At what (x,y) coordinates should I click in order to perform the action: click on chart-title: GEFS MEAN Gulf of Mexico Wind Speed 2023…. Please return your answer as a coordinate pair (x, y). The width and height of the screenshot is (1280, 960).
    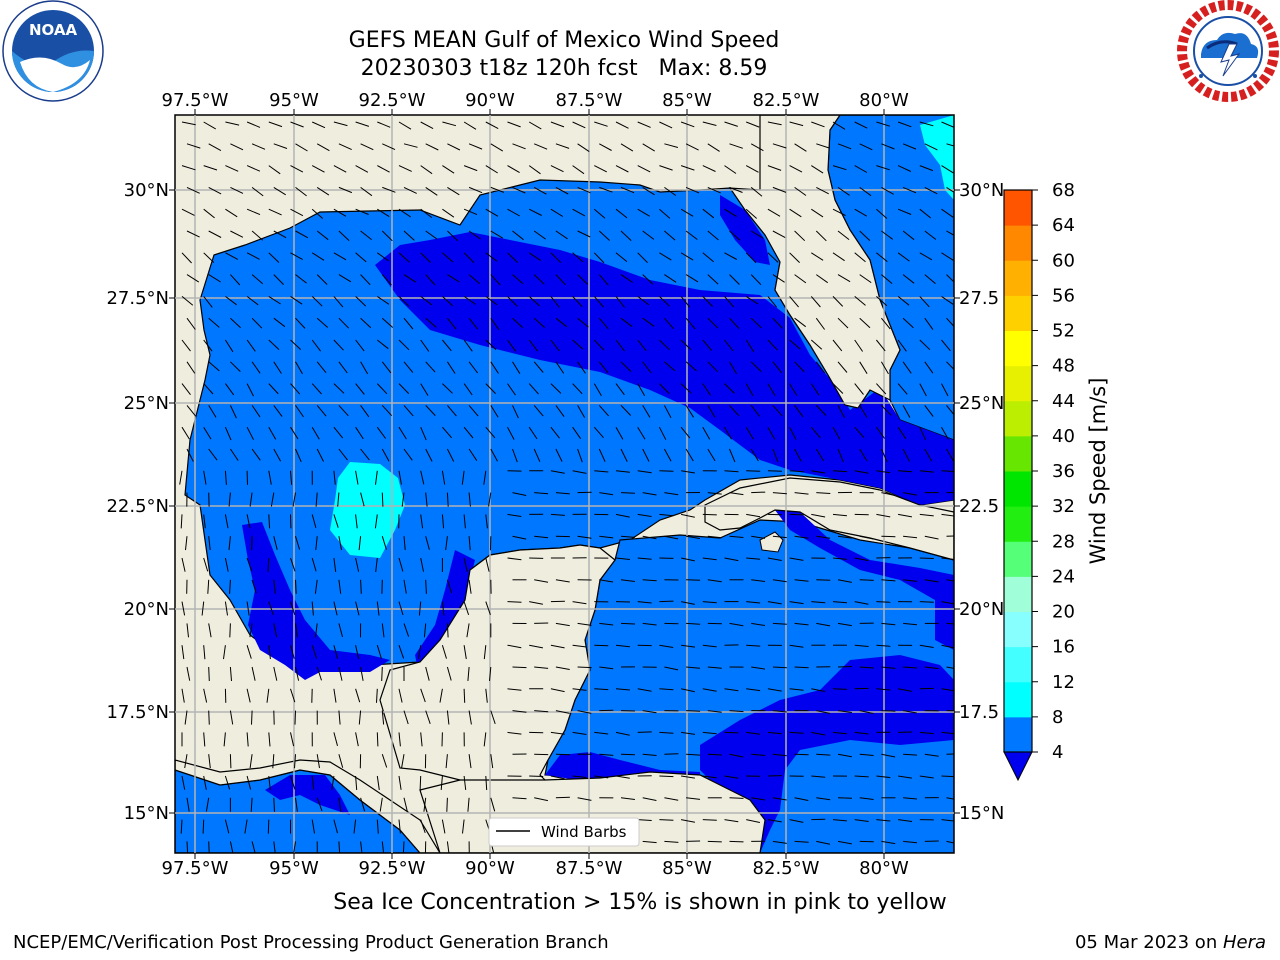
    Looking at the image, I should click on (564, 55).